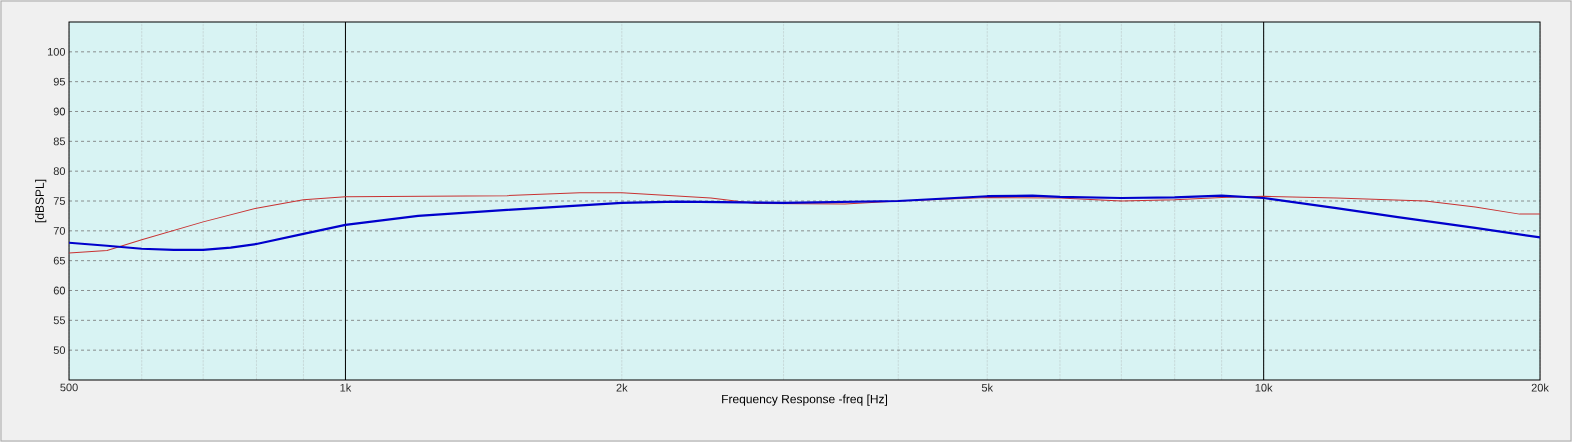  I want to click on y-tick-label: 90, so click(59, 111).